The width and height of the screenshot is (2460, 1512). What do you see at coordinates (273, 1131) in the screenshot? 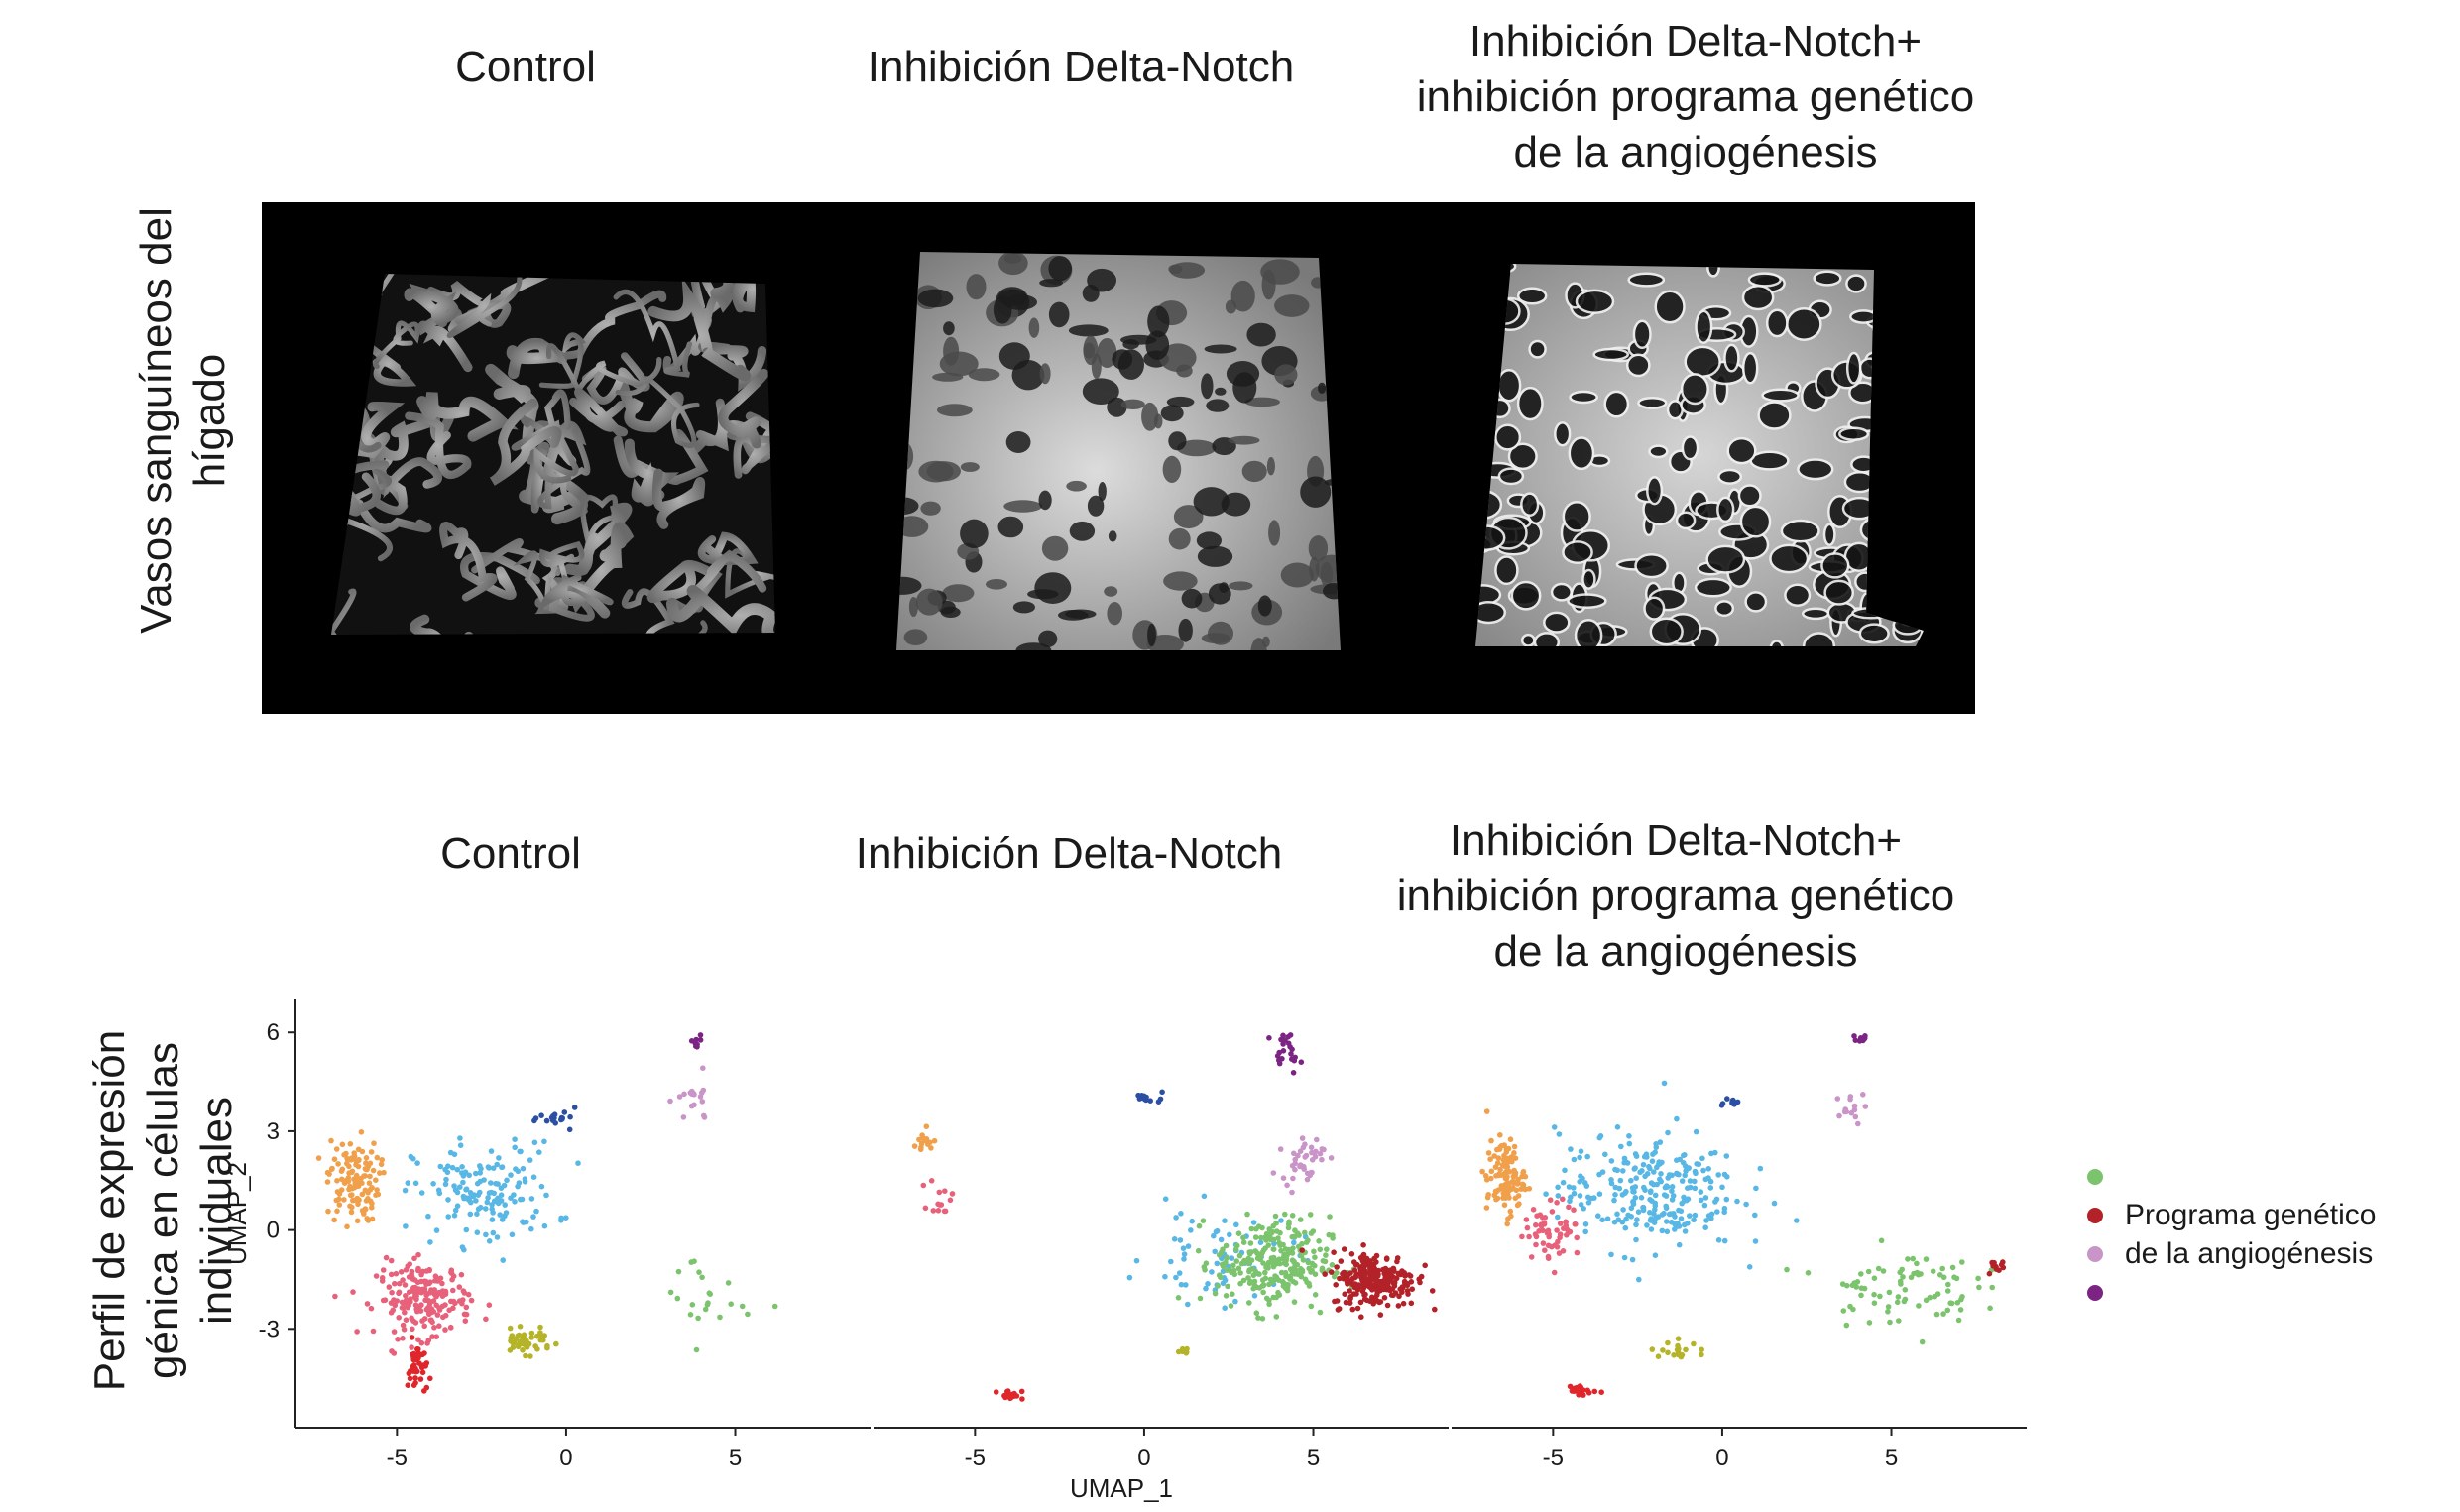
I see `y-tick-label: 3` at bounding box center [273, 1131].